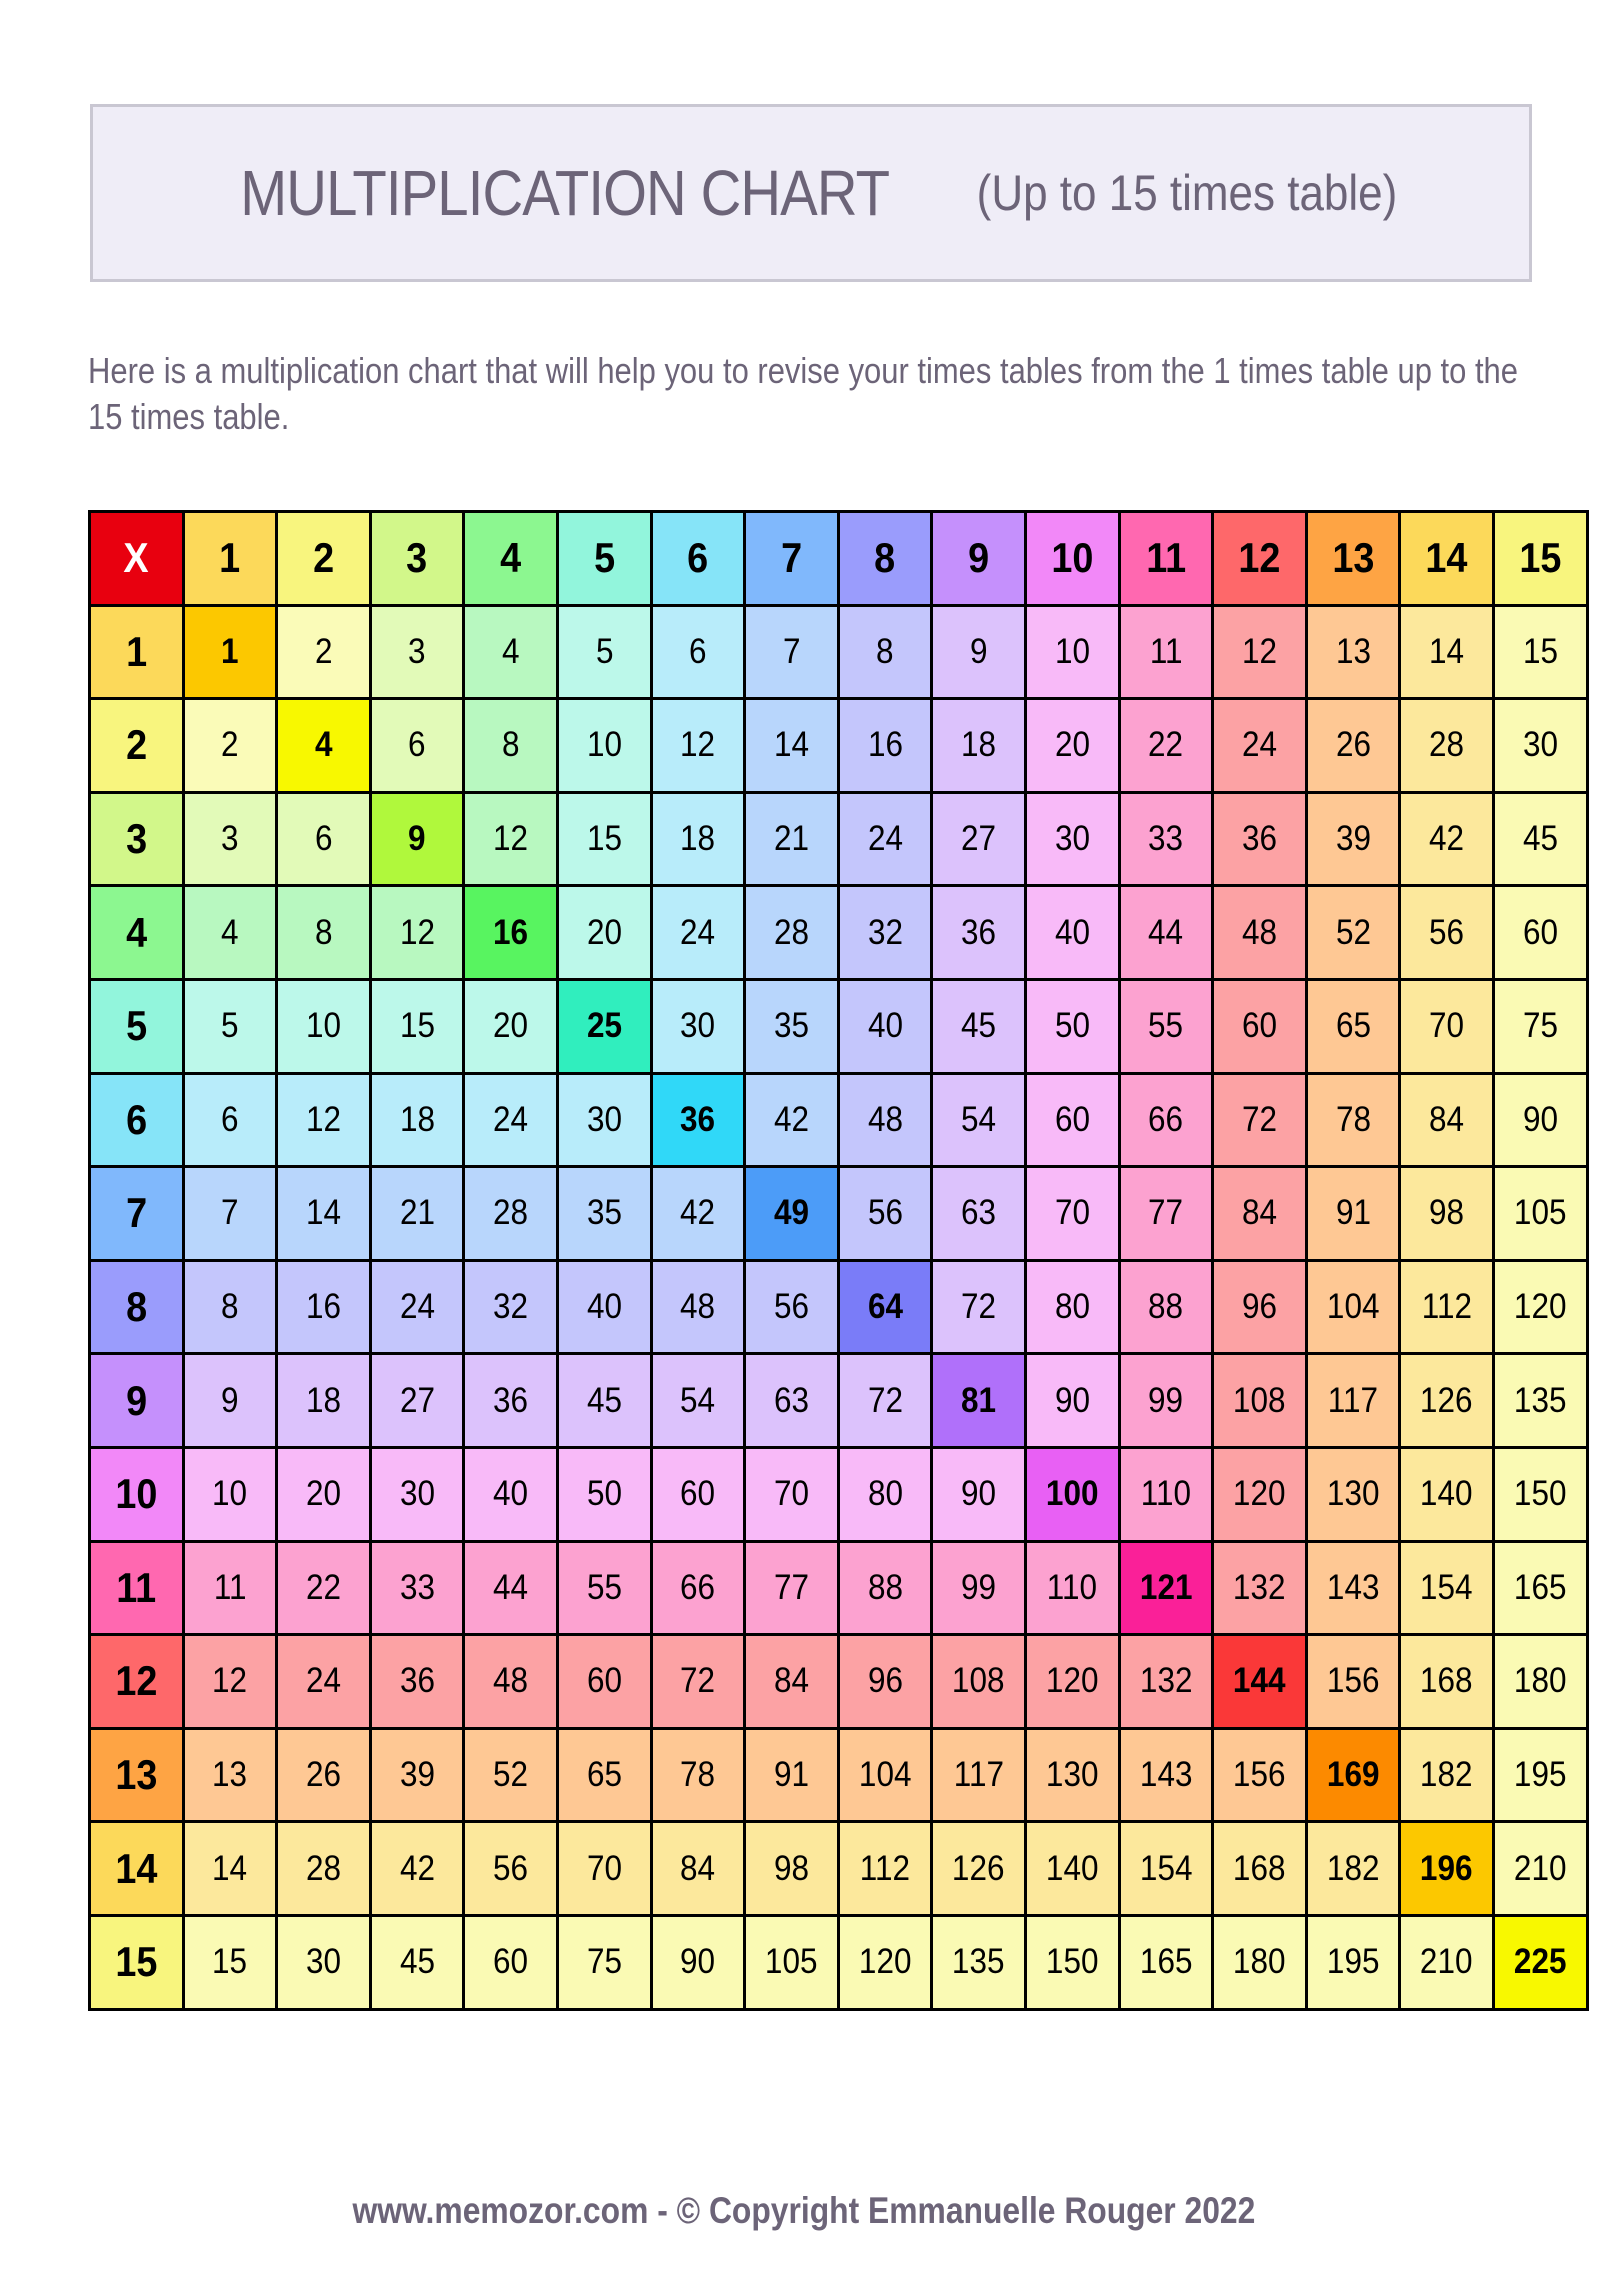 This screenshot has width=1608, height=2274. Describe the element at coordinates (698, 1494) in the screenshot. I see `product-cell-label: 60` at that location.